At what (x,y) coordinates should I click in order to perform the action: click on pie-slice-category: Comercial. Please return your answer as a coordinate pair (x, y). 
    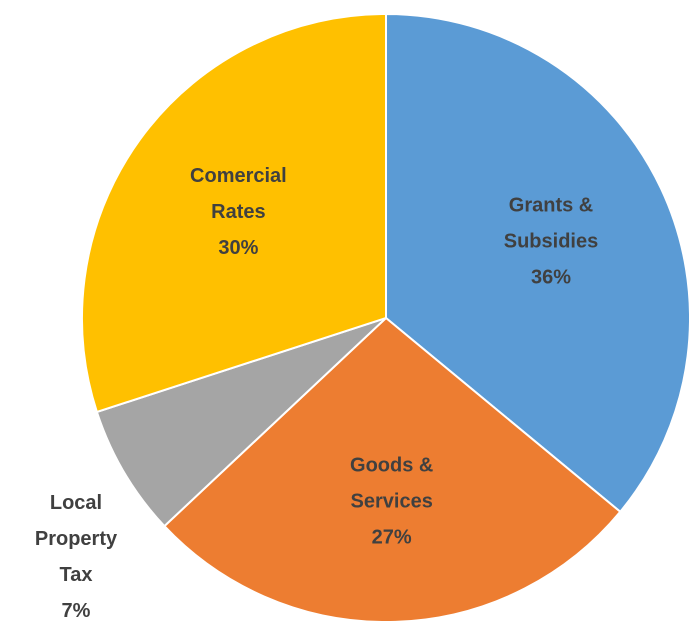
    Looking at the image, I should click on (238, 176).